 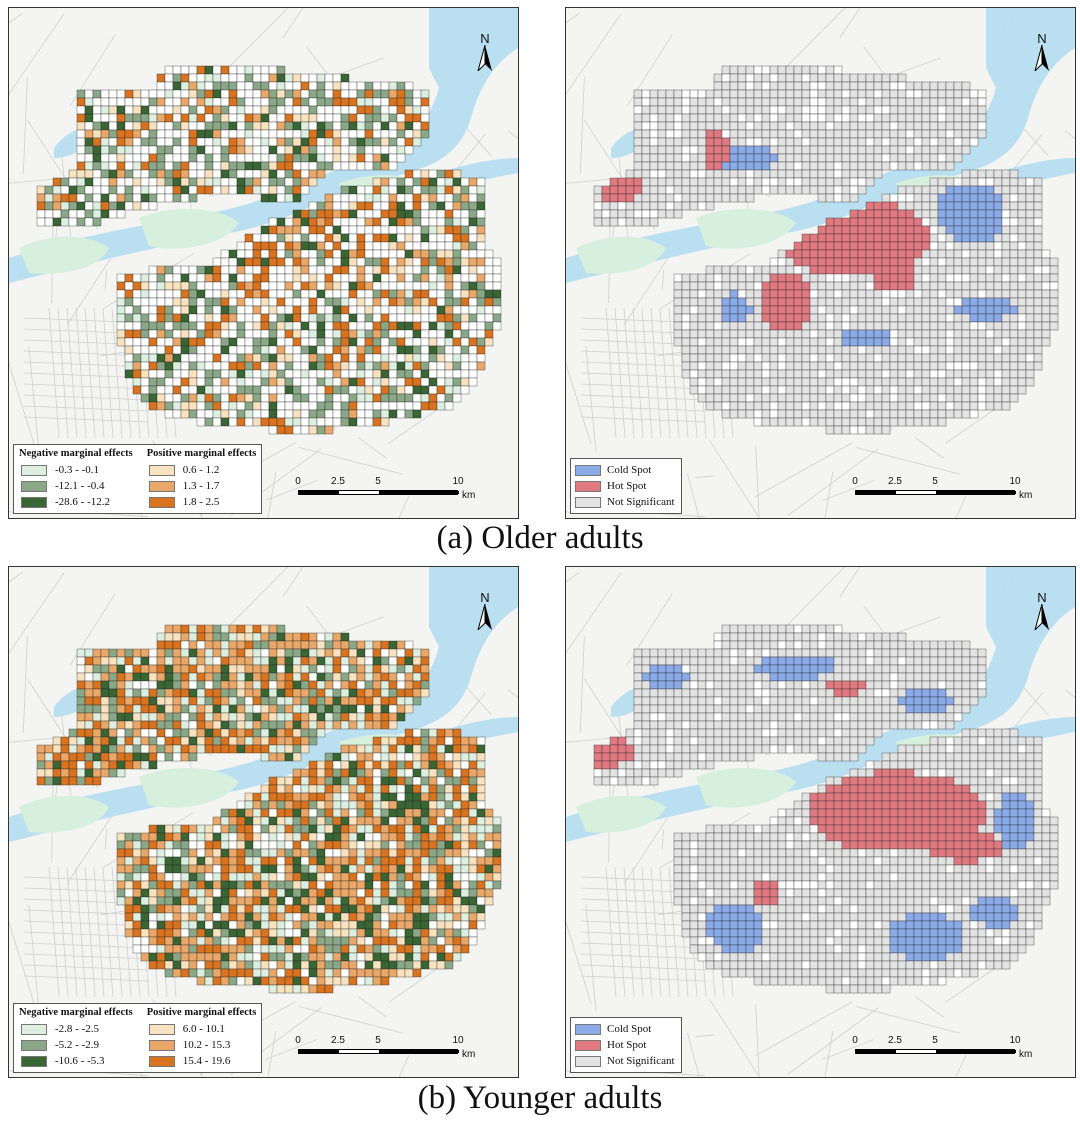 I want to click on grid-cells, so click(x=826, y=250).